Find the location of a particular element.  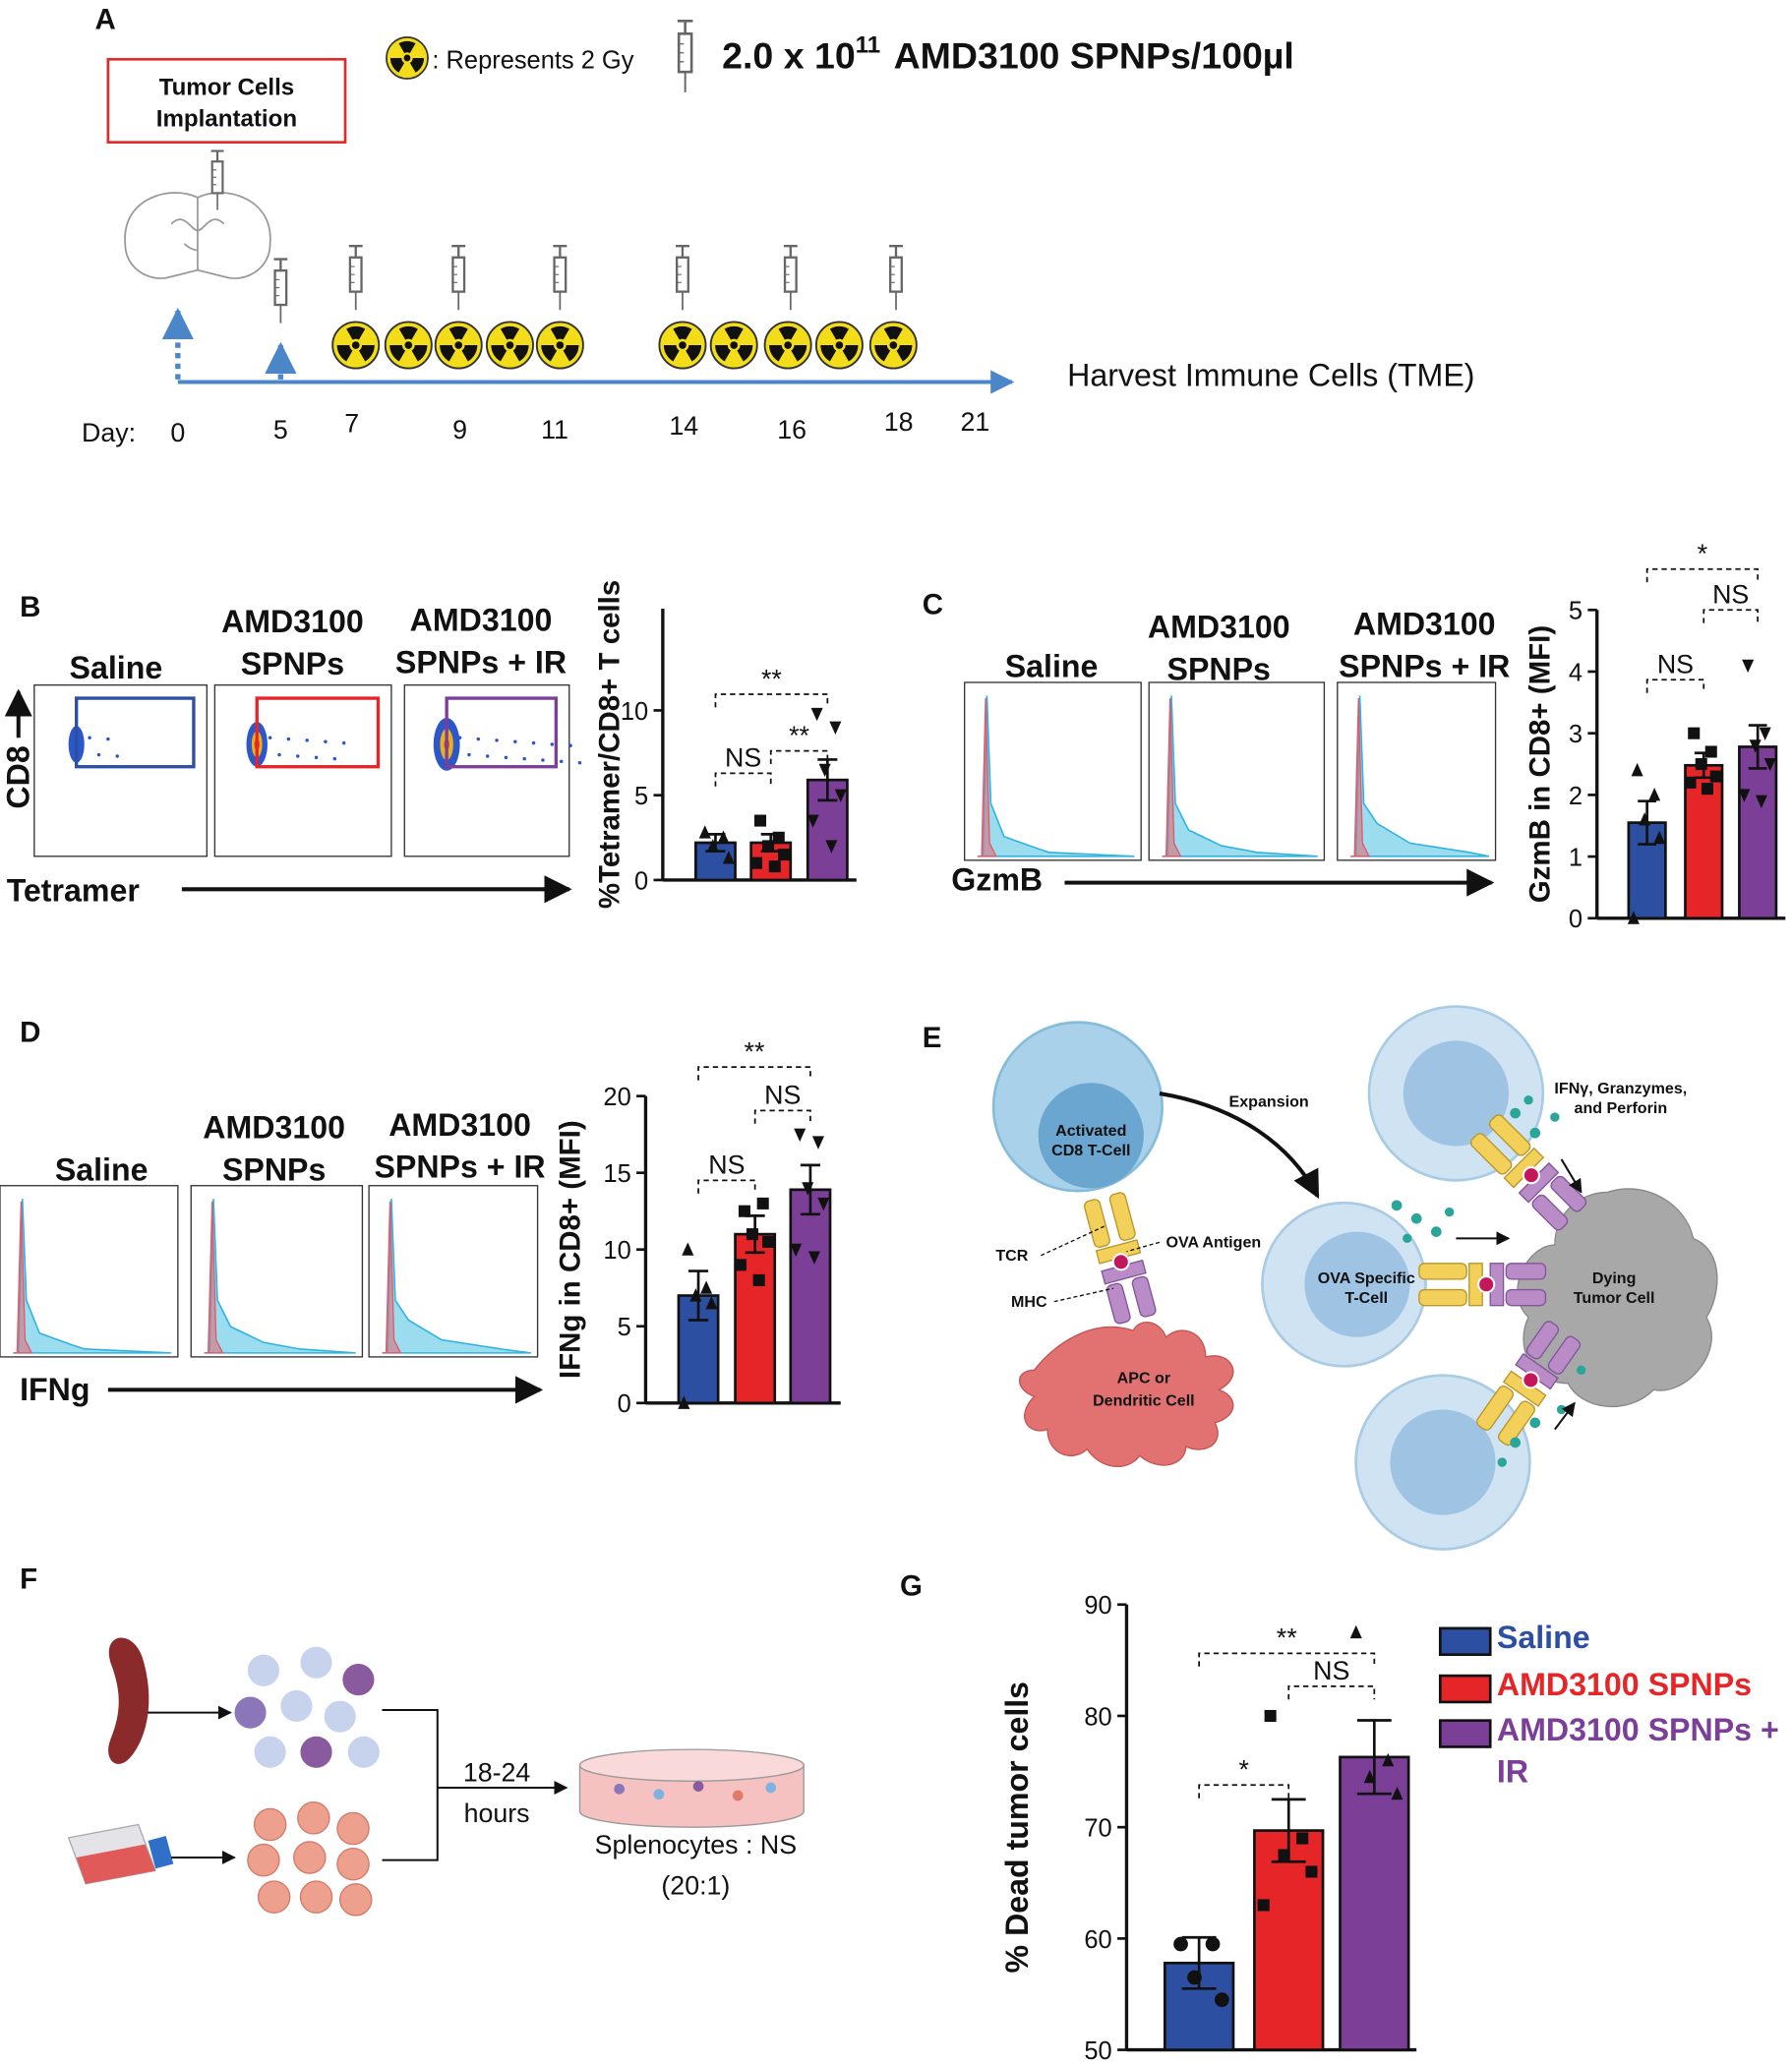

group-label: SPNPs + IR is located at coordinates (1424, 666).